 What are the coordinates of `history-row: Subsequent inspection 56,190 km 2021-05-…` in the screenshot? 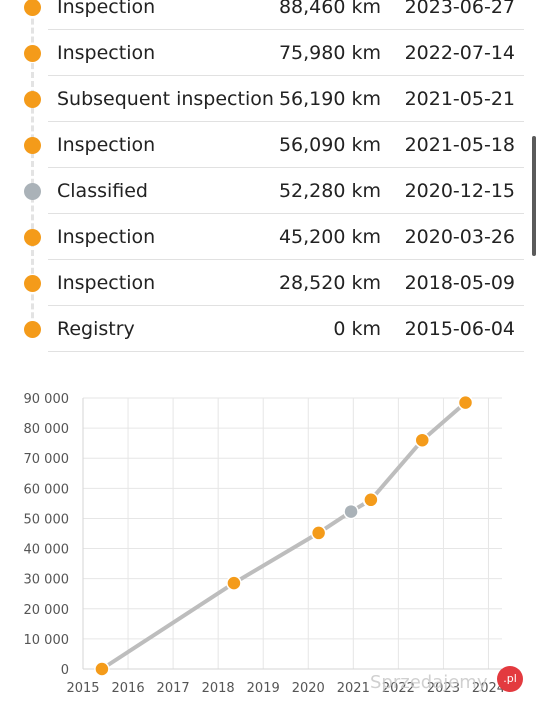 It's located at (270, 99).